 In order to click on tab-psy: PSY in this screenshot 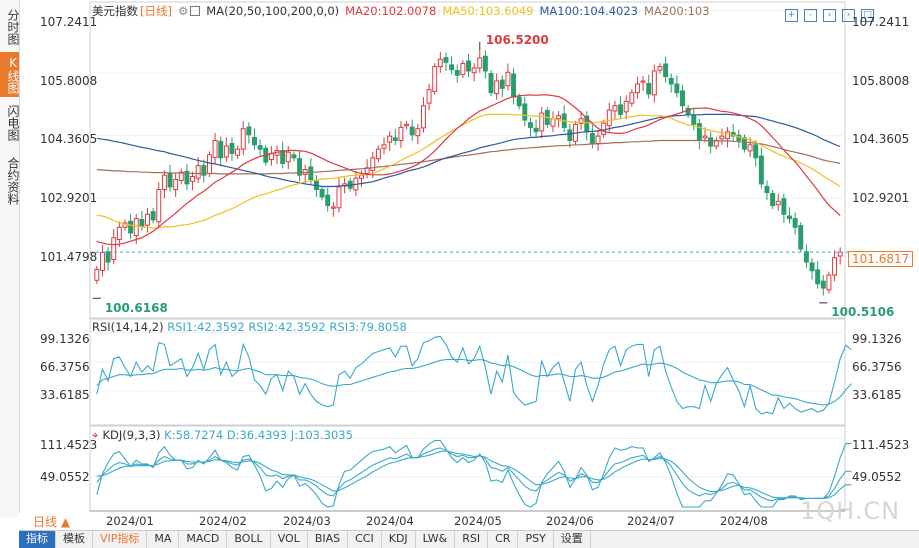, I will do `click(536, 539)`.